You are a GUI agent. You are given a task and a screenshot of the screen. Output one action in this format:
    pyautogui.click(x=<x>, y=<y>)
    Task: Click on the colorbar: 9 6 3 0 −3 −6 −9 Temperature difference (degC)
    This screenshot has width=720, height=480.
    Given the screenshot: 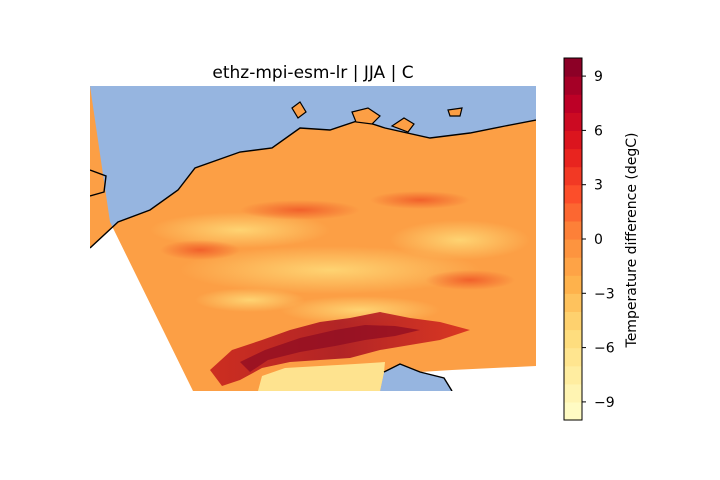 What is the action you would take?
    pyautogui.click(x=601, y=239)
    